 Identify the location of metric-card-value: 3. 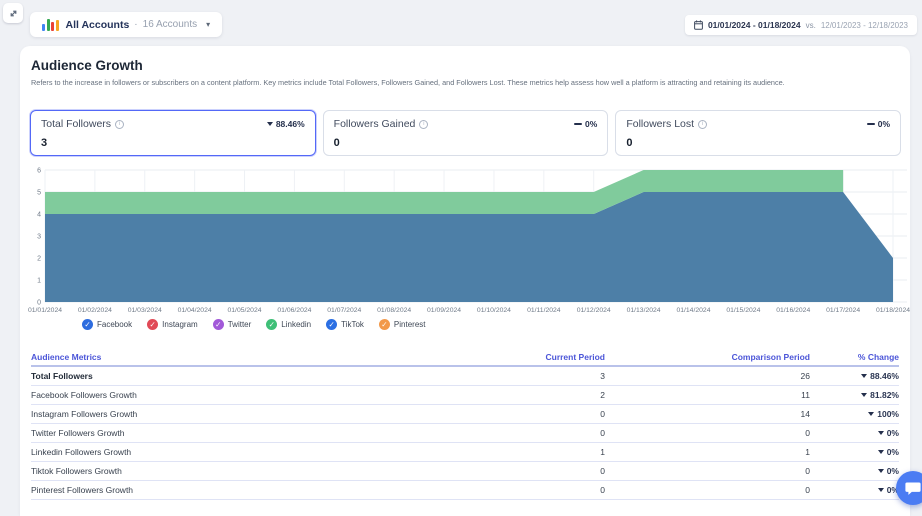
(44, 143).